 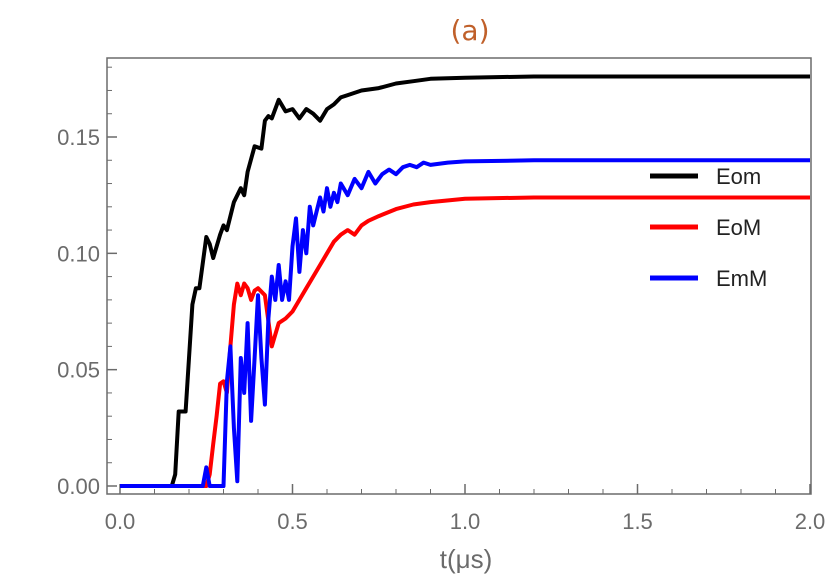 I want to click on y-tick-label: 0.00, so click(x=78, y=486).